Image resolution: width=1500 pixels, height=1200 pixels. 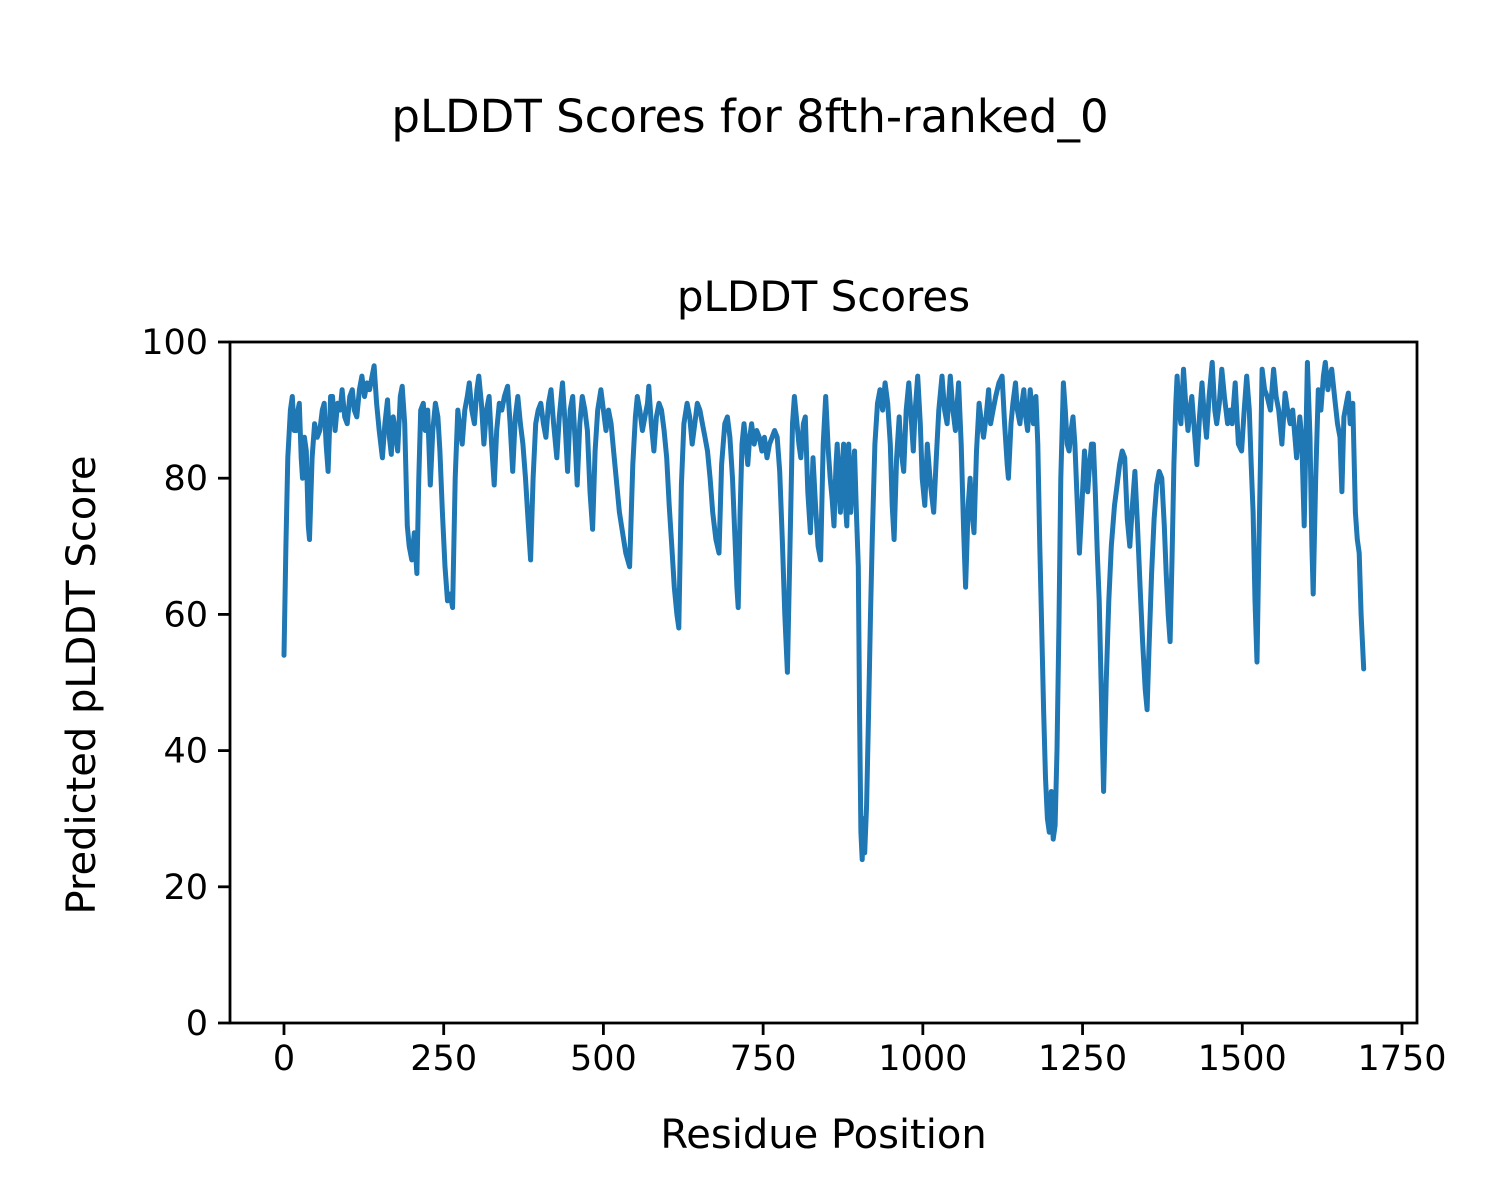 I want to click on x-tick-label: 250, so click(x=443, y=1059).